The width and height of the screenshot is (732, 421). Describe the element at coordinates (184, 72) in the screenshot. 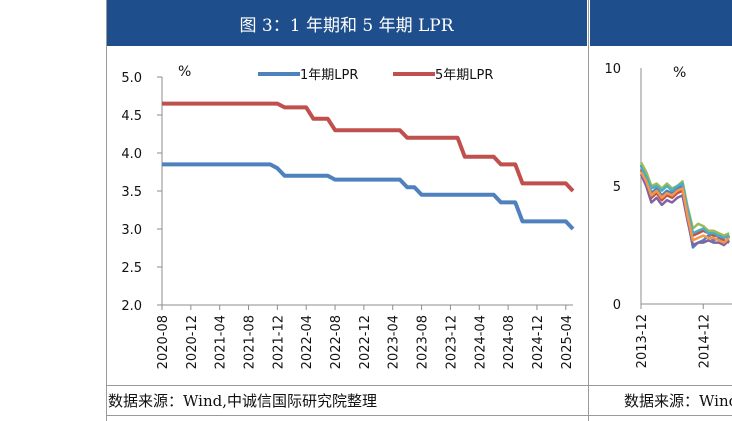

I see `left-unit-label: %` at that location.